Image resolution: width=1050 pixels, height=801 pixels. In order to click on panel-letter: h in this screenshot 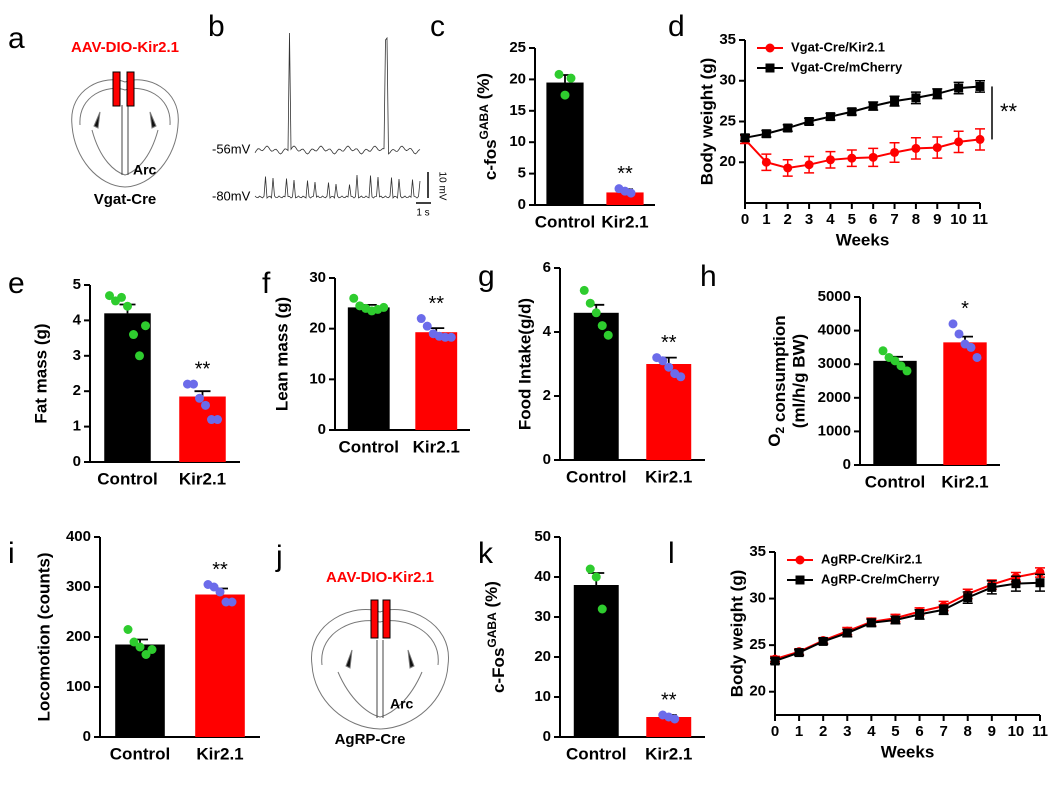, I will do `click(708, 276)`.